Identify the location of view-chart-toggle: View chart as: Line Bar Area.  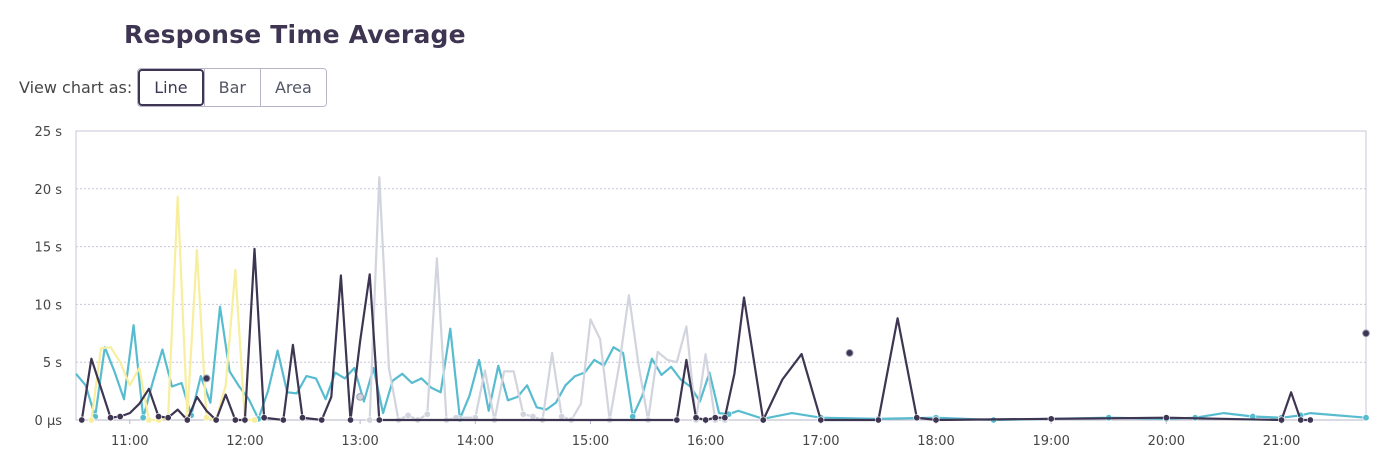
(173, 87).